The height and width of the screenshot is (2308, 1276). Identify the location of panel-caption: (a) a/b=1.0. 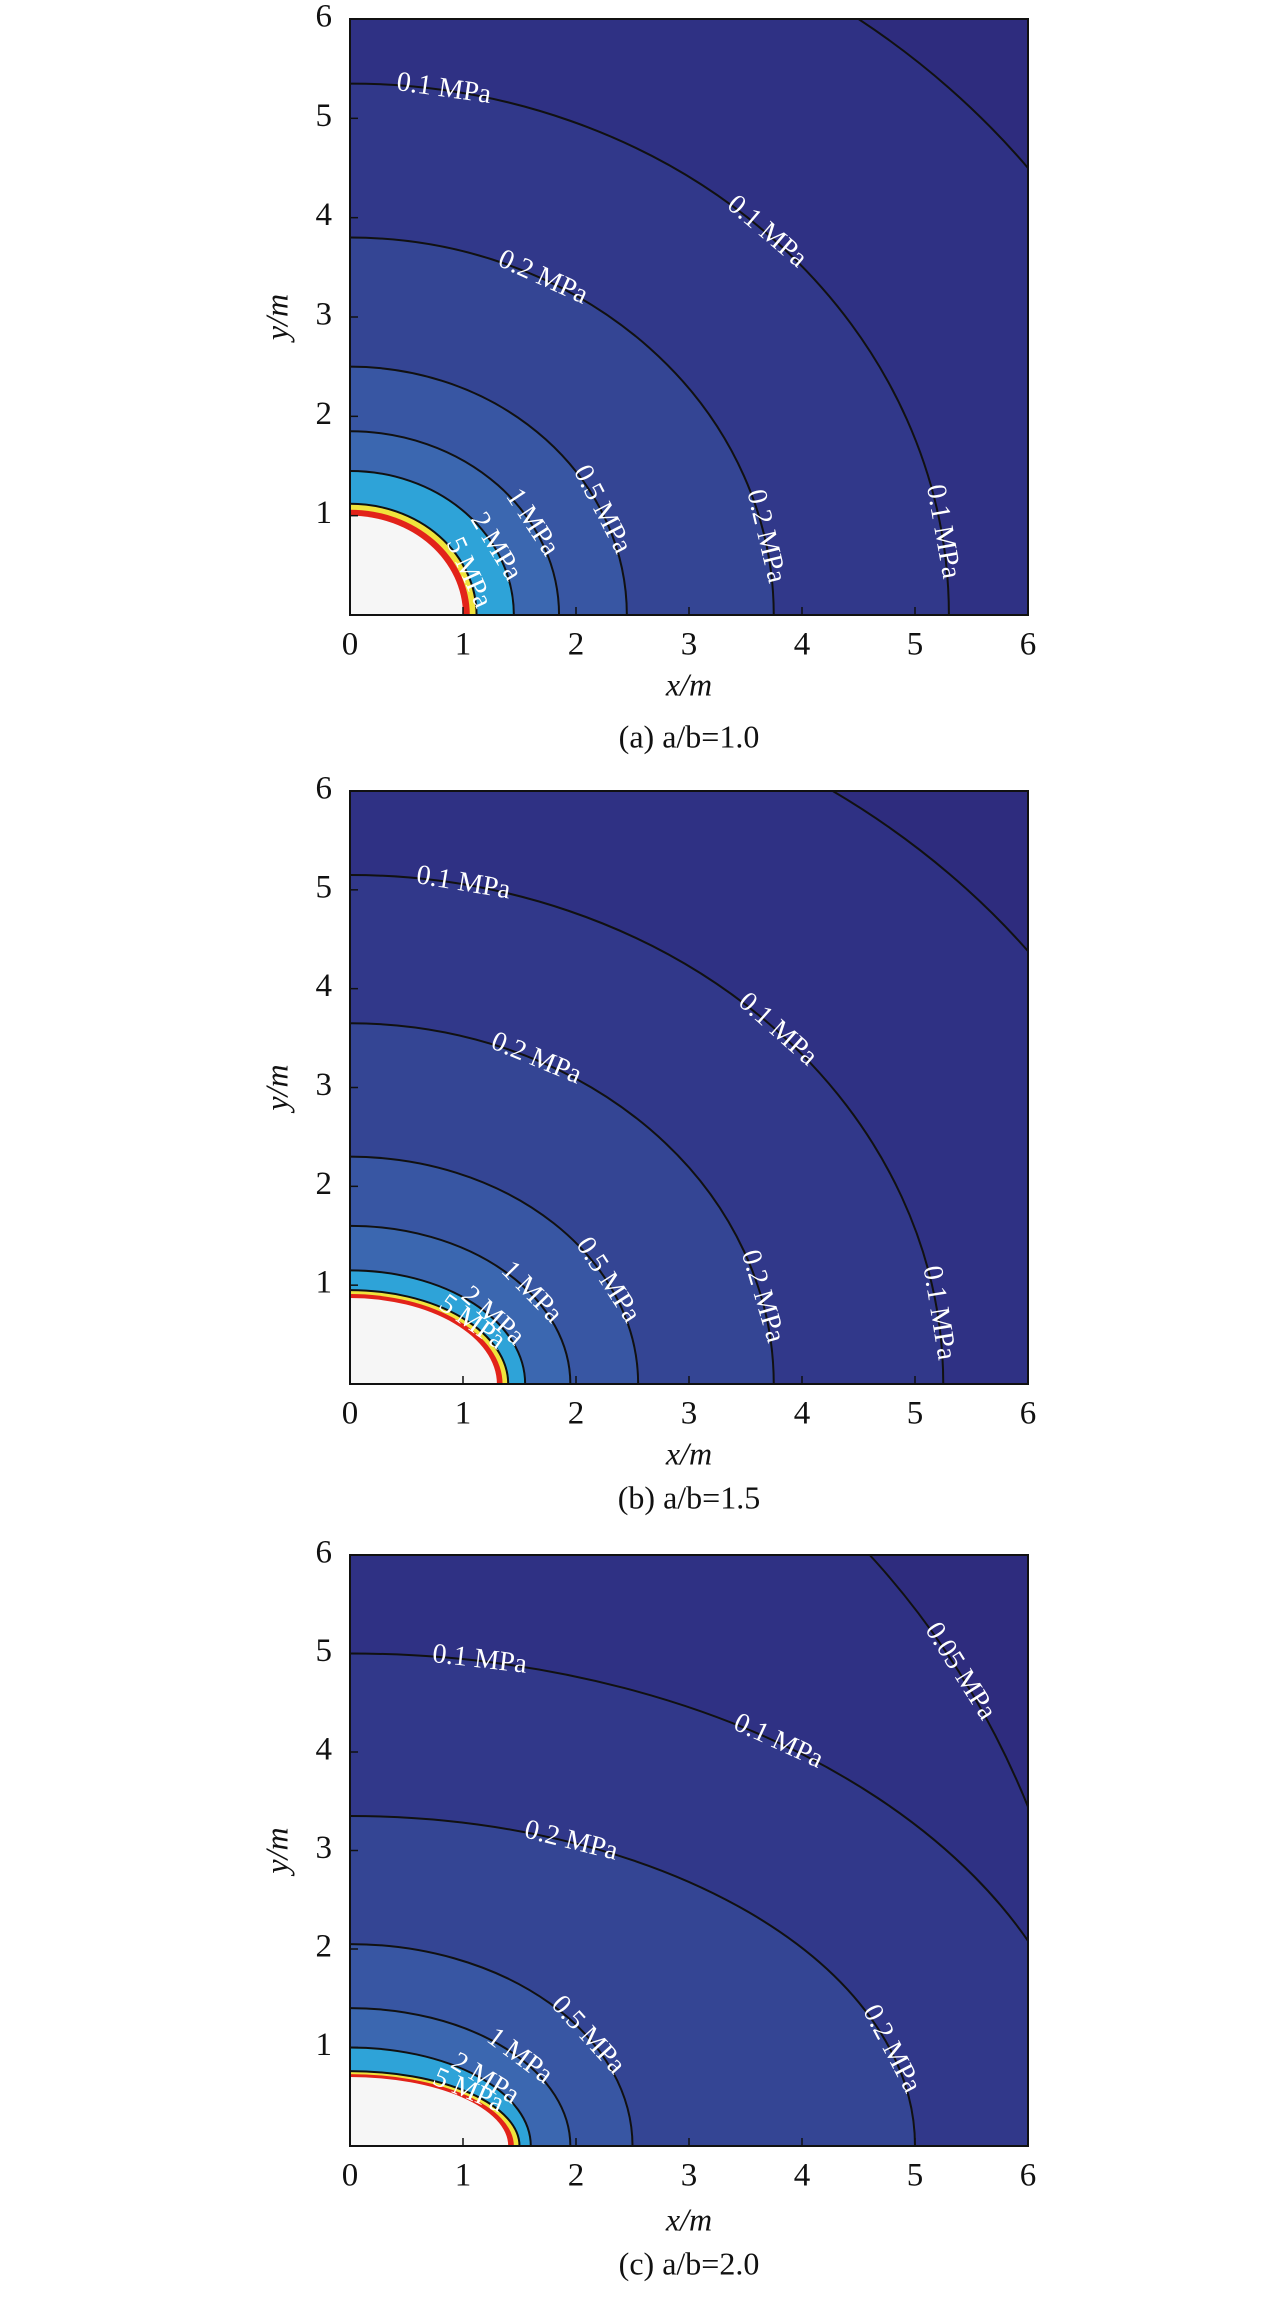
(689, 736).